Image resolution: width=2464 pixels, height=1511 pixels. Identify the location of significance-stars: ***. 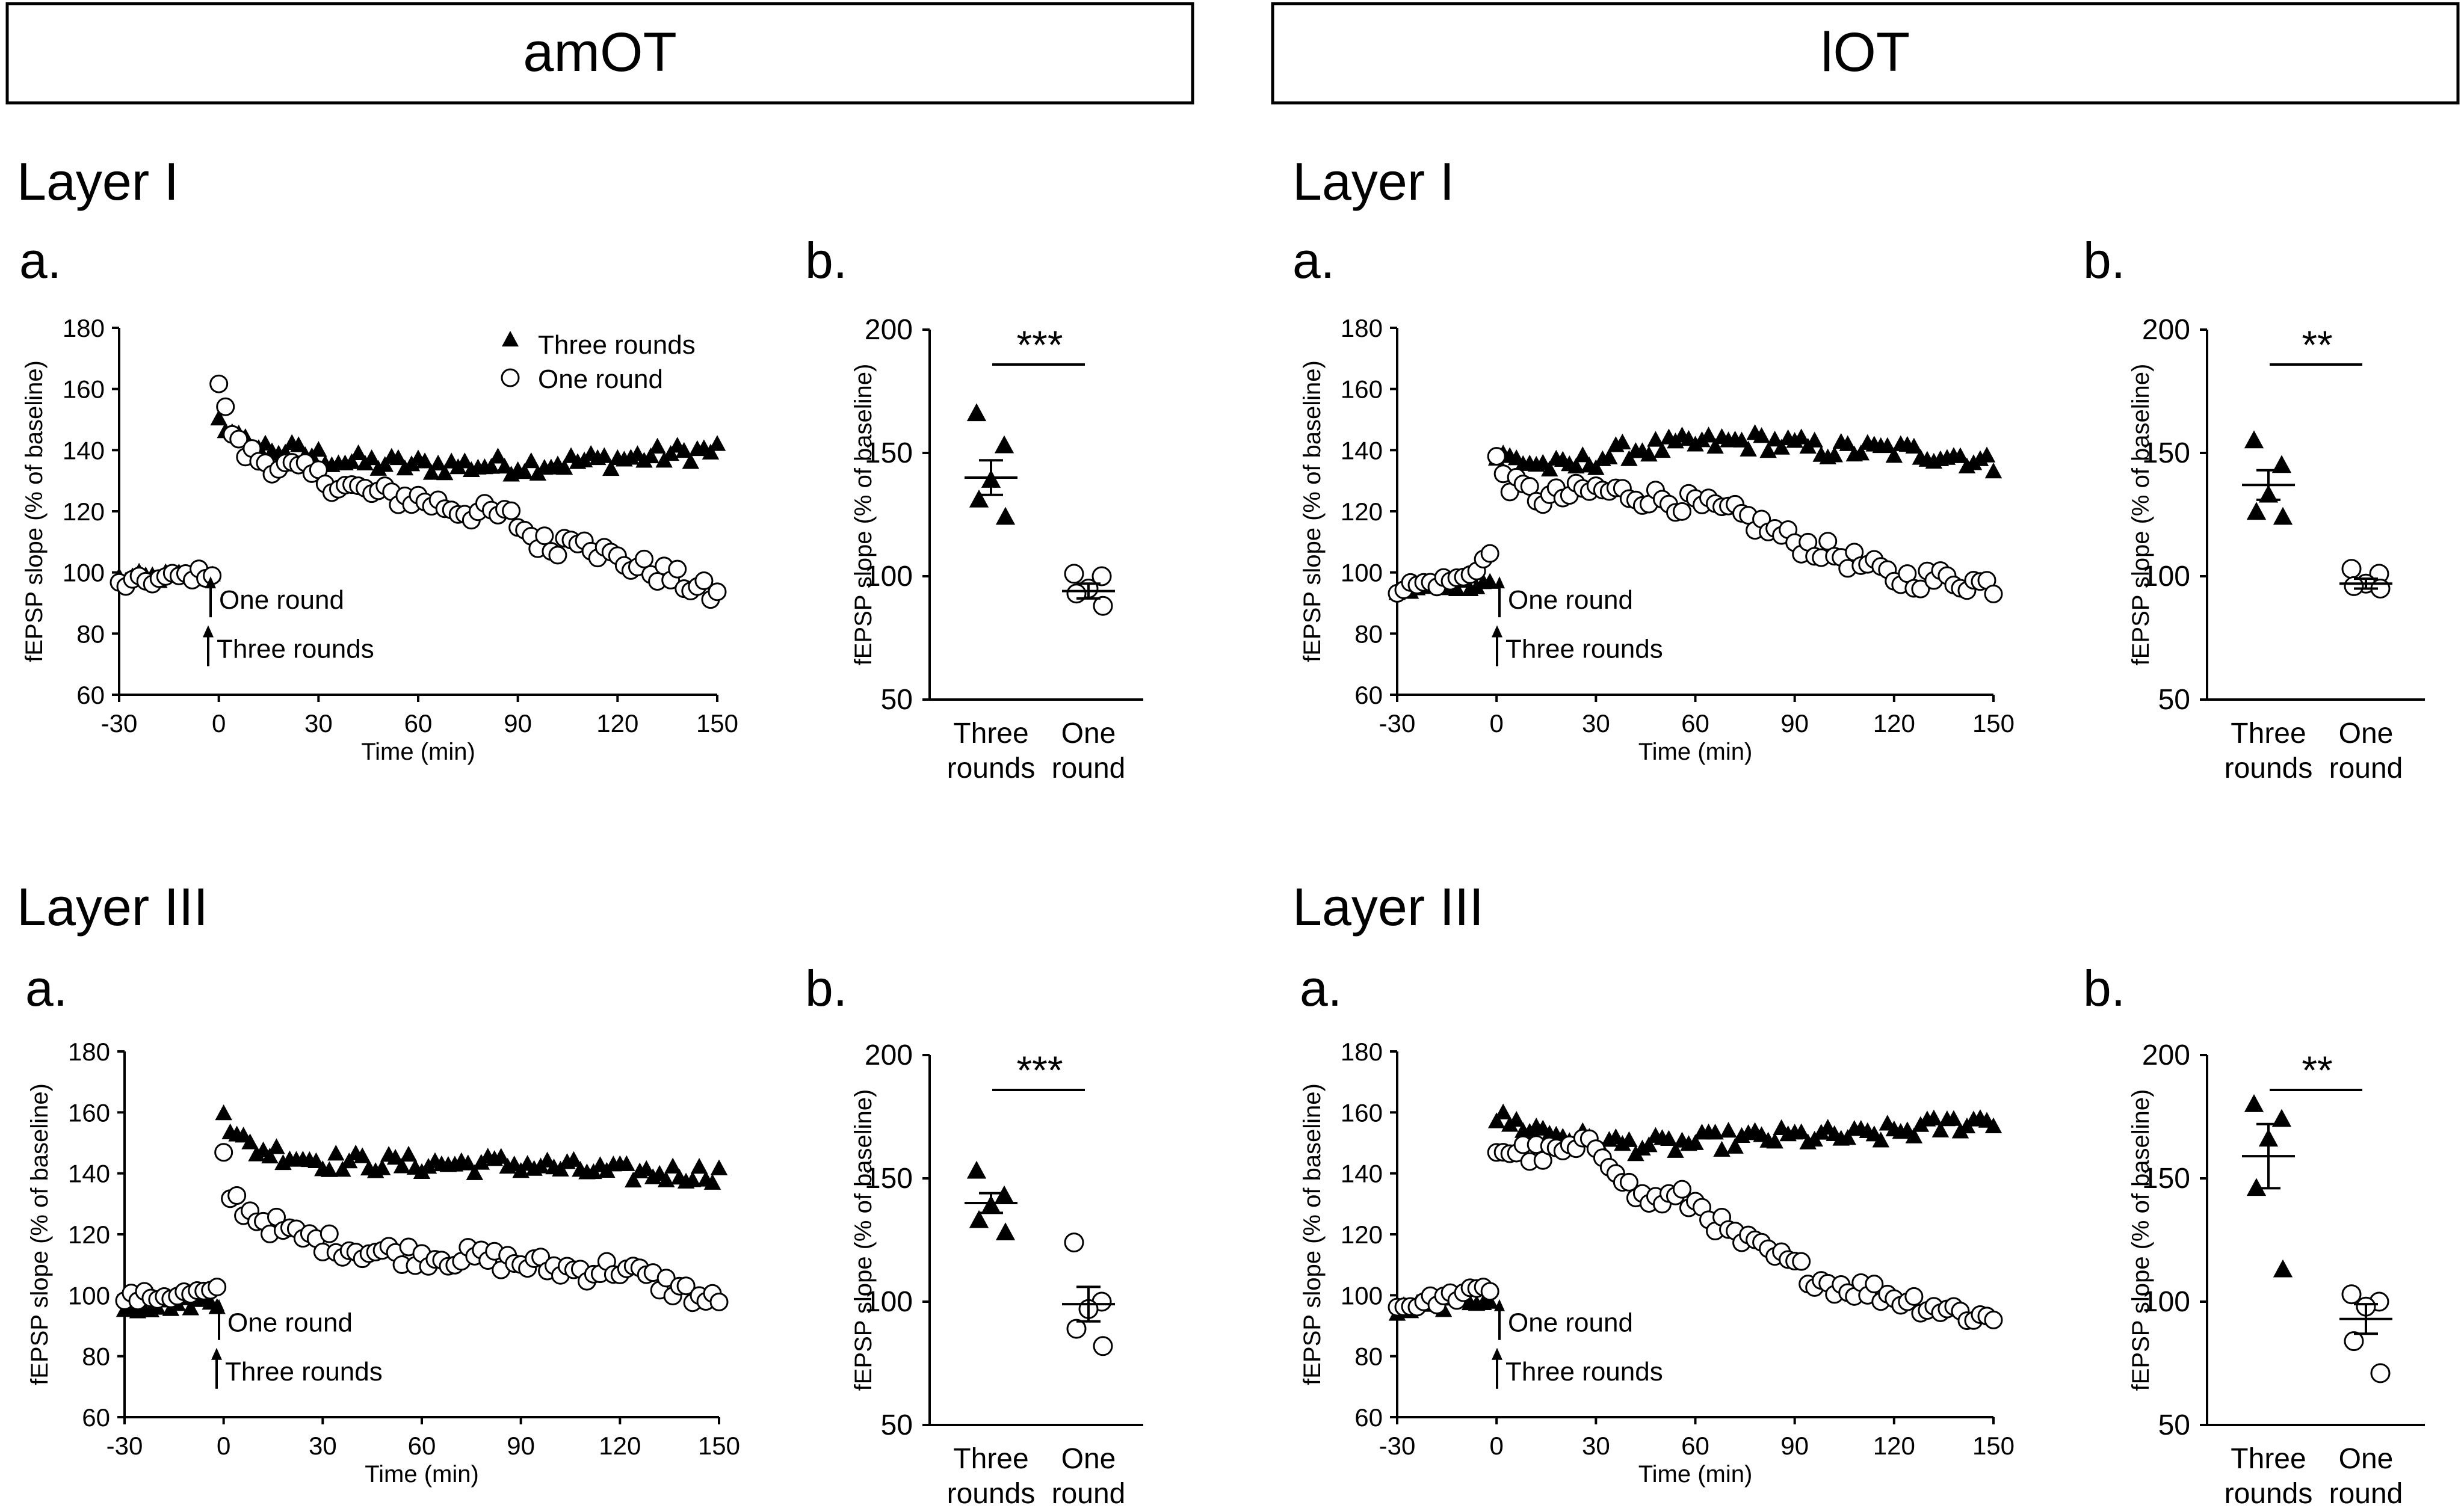
(1039, 344).